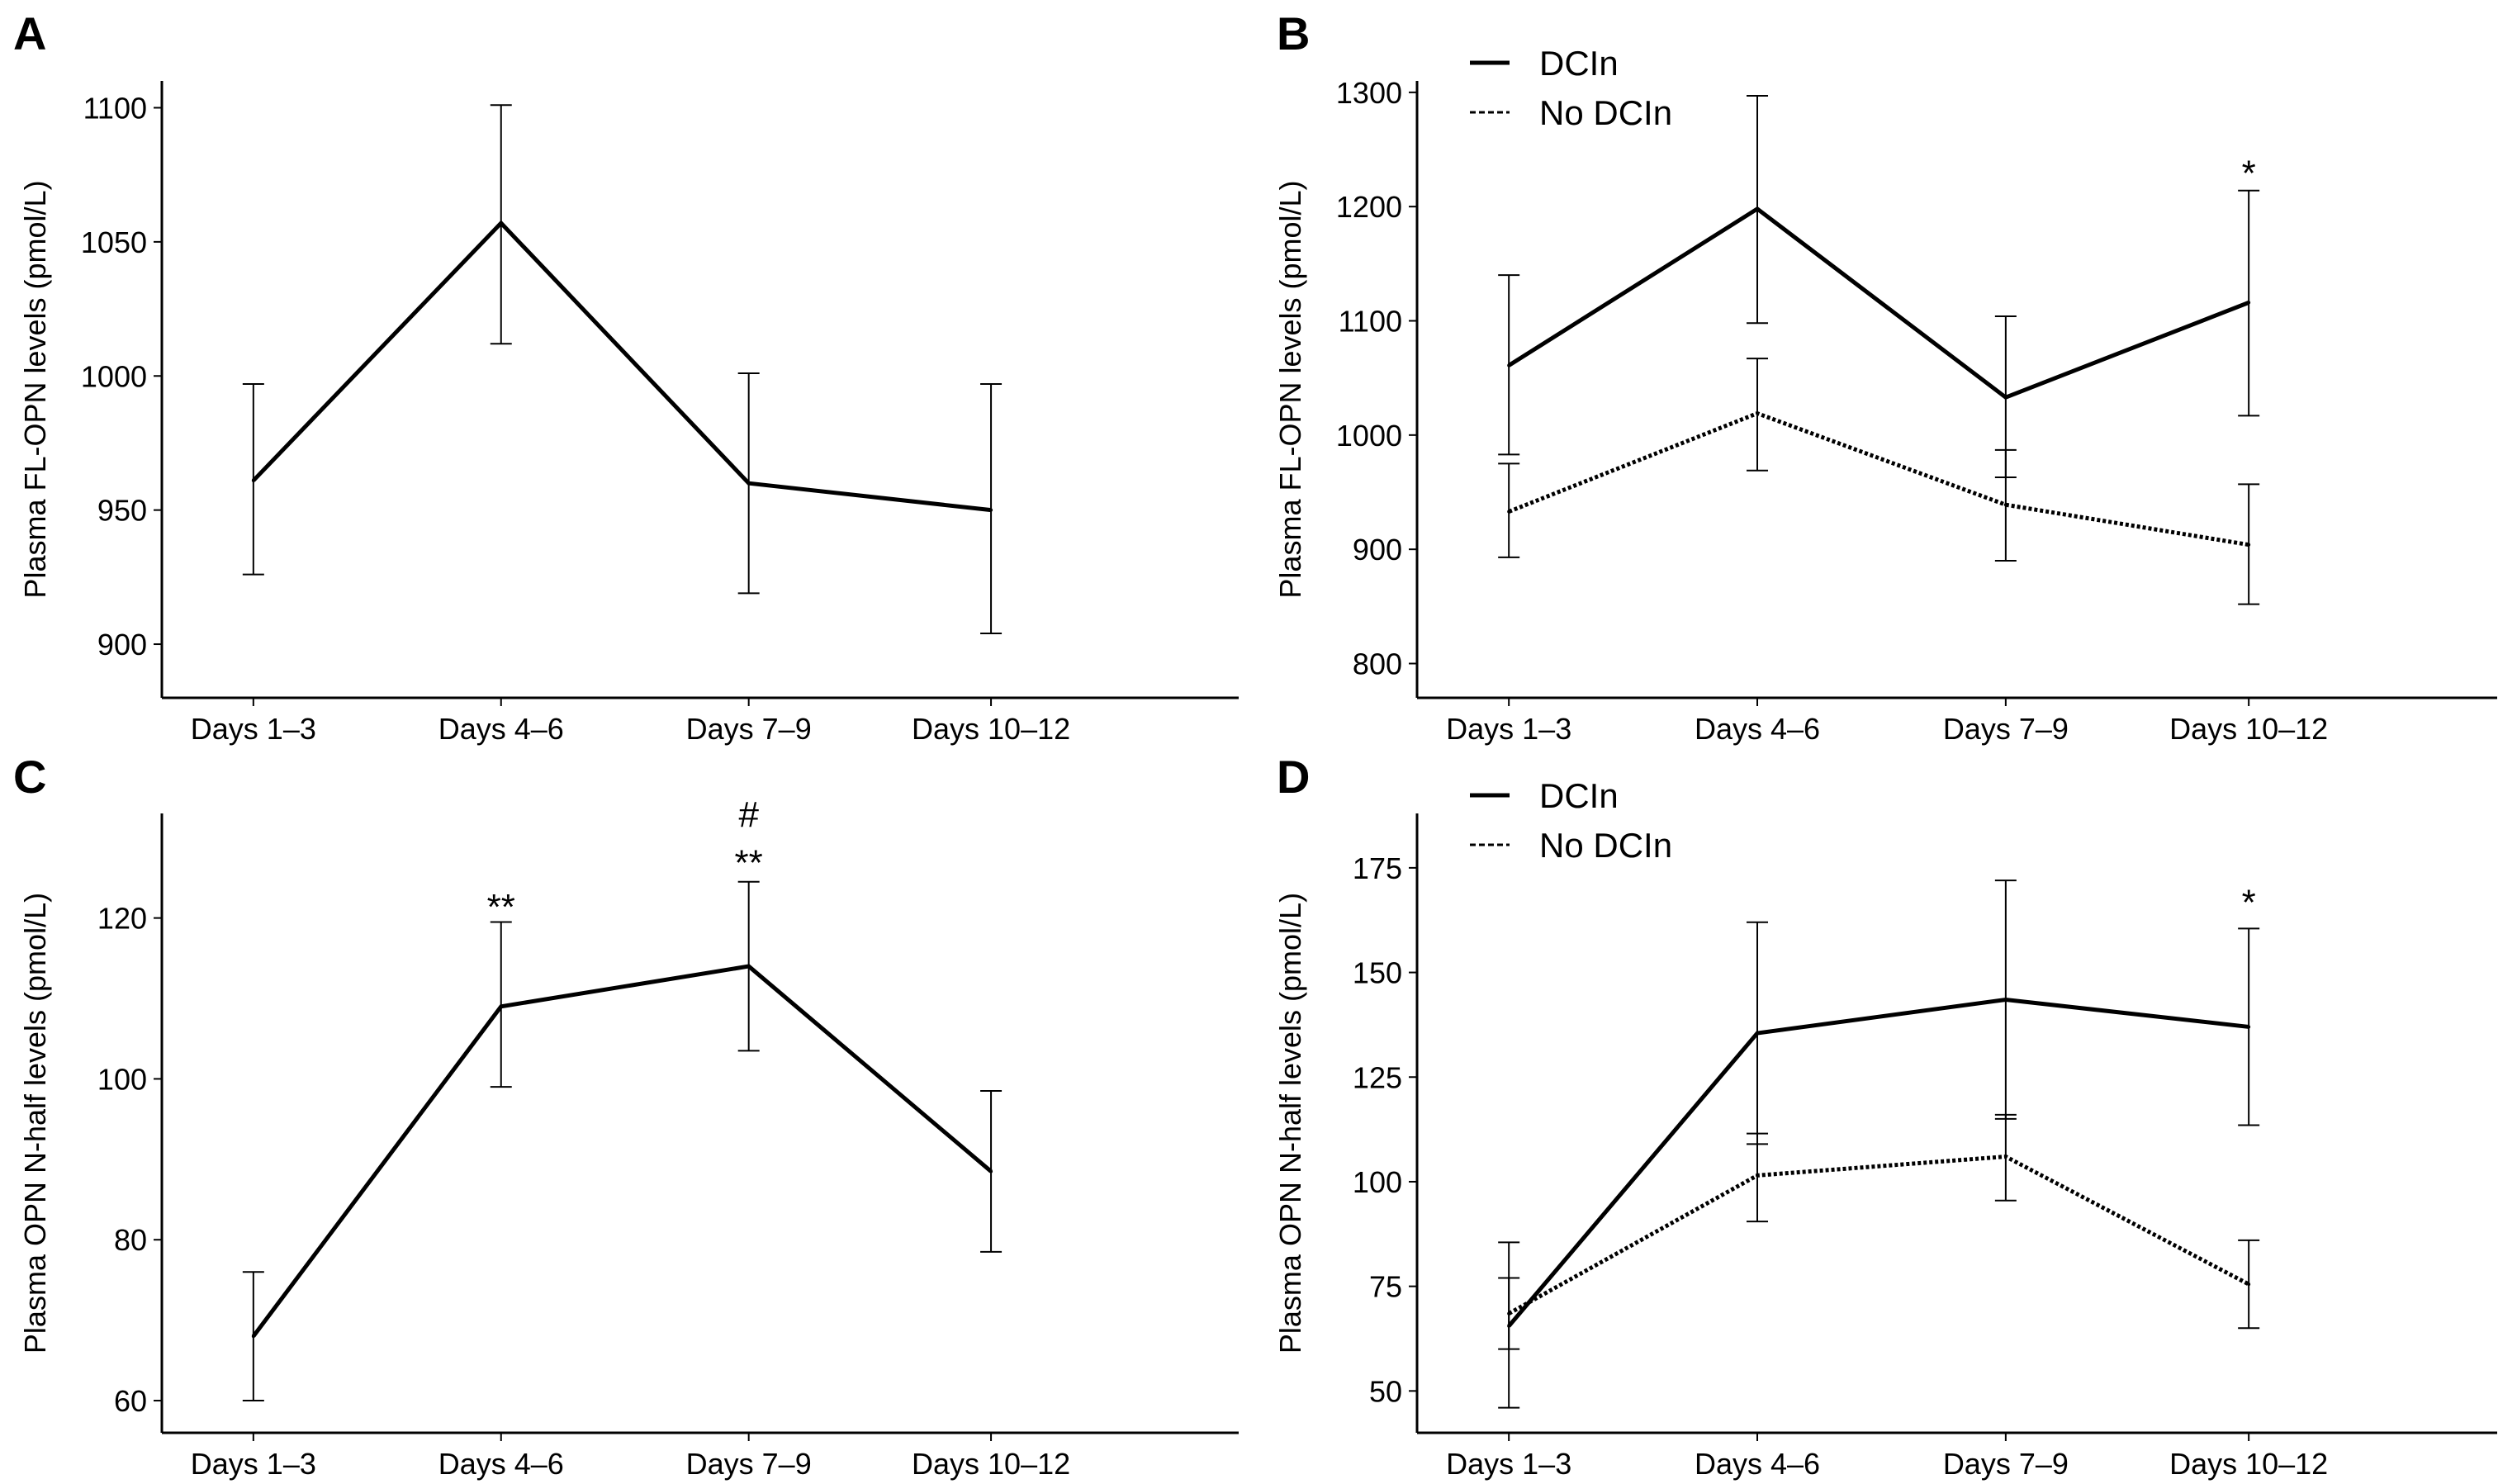 This screenshot has height=1484, width=2517. I want to click on y-tick-label: 50, so click(1385, 1391).